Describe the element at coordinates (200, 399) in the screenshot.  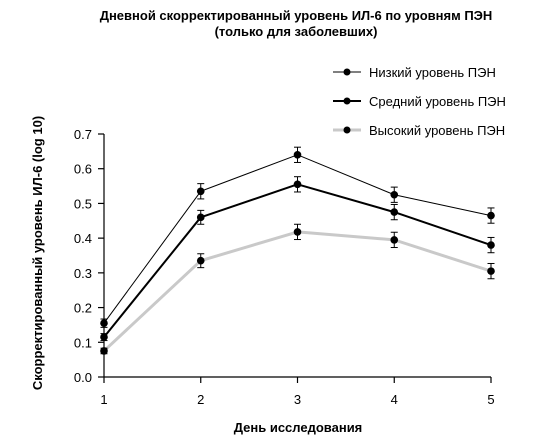
I see `x-tick-label: 2` at that location.